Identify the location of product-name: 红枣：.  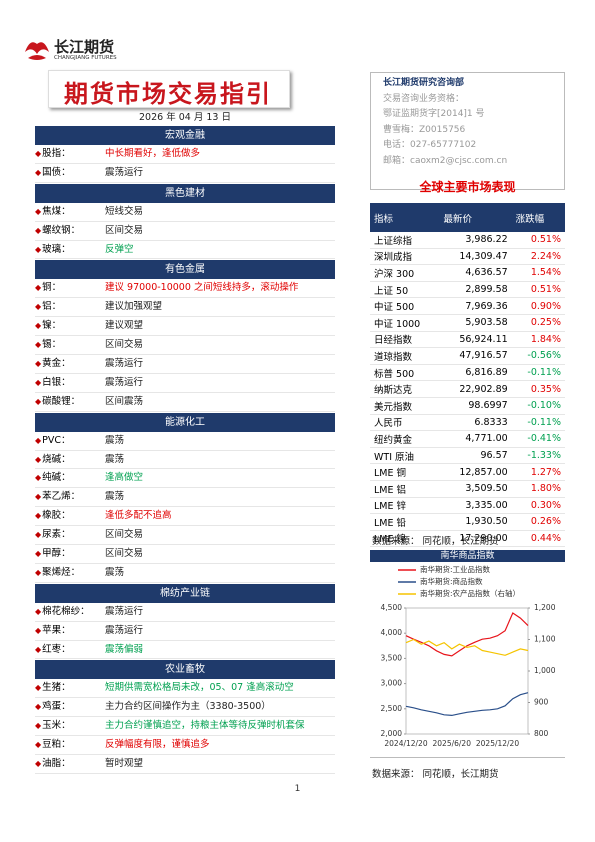
(70, 650).